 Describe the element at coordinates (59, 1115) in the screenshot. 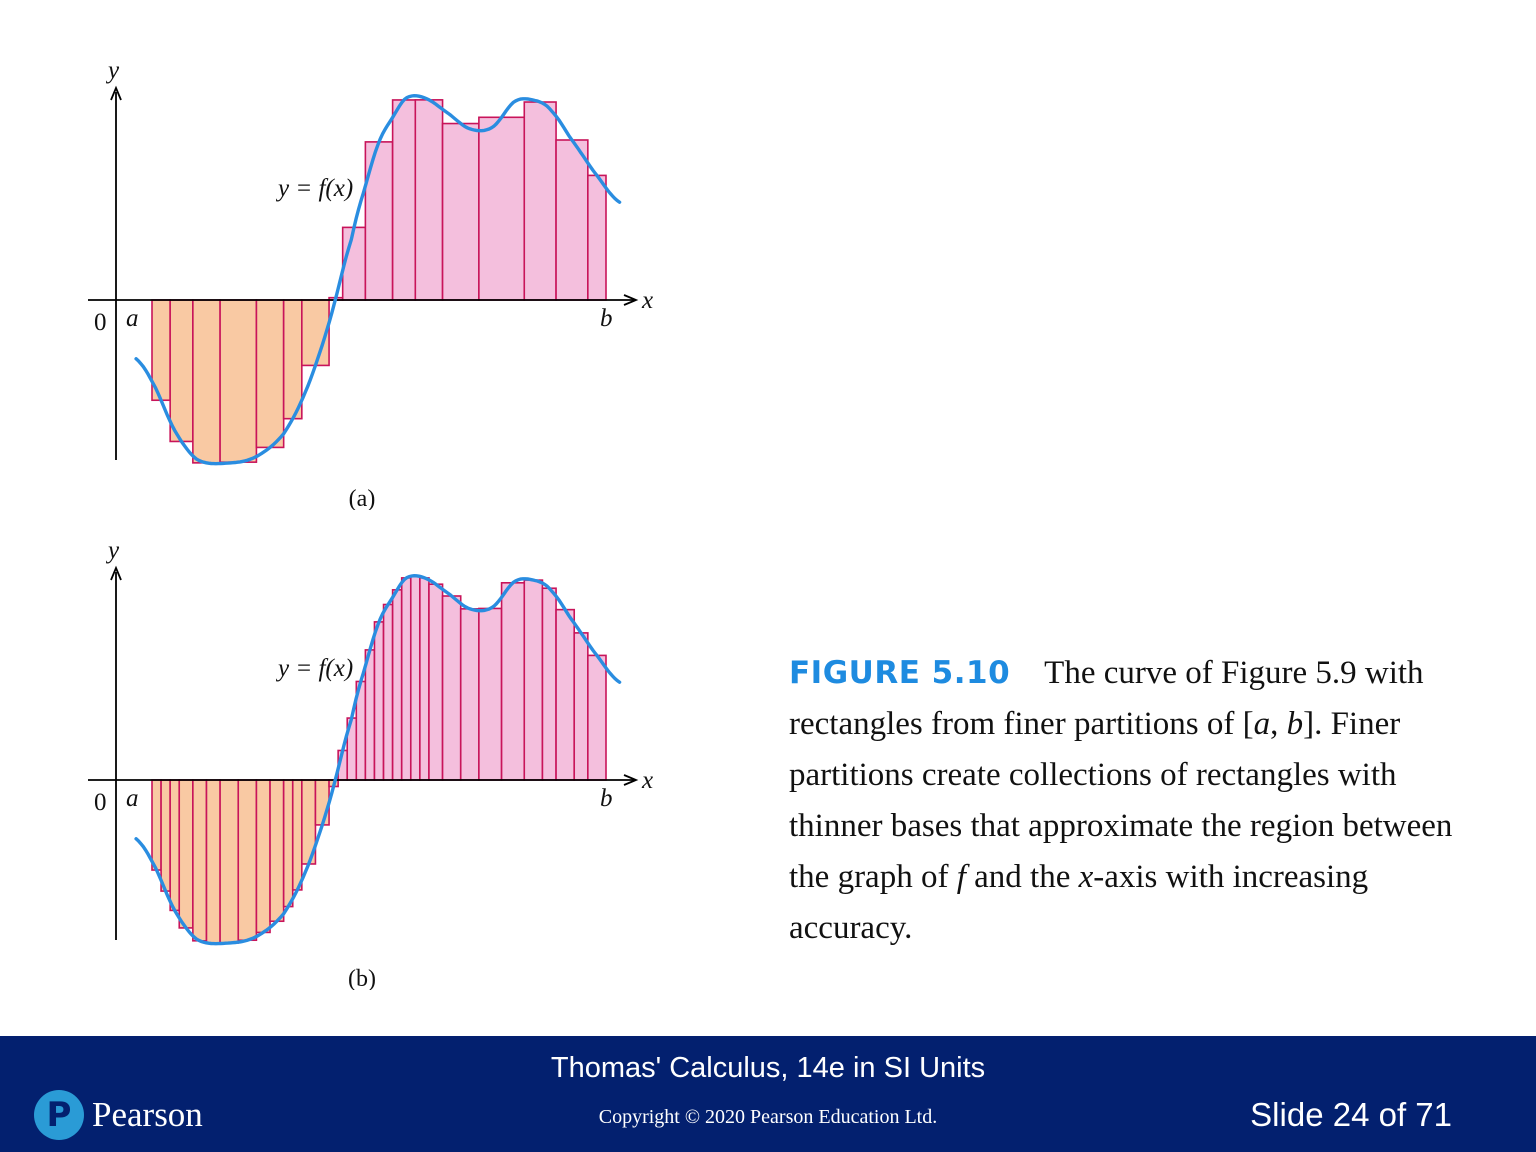

I see `pearson-logo-icon: P` at that location.